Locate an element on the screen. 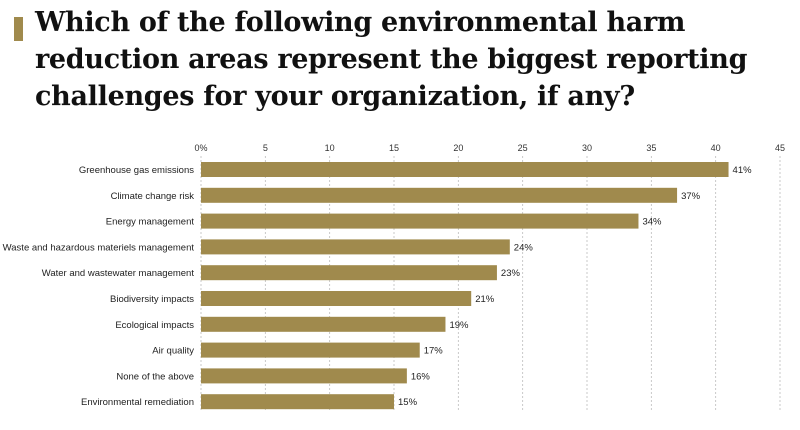  x-tick-label: 15 is located at coordinates (394, 148).